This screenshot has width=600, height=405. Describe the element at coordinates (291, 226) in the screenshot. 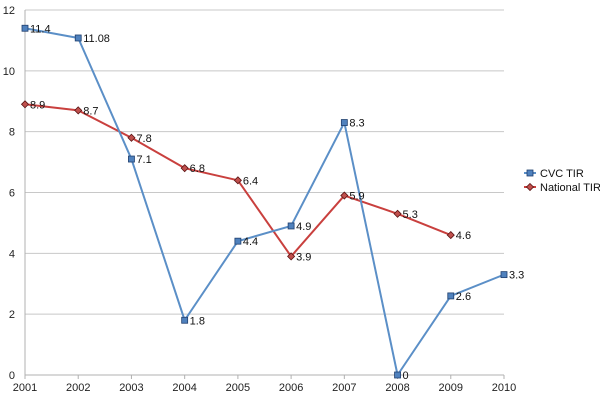

I see `cvc-tir-point-2006` at that location.